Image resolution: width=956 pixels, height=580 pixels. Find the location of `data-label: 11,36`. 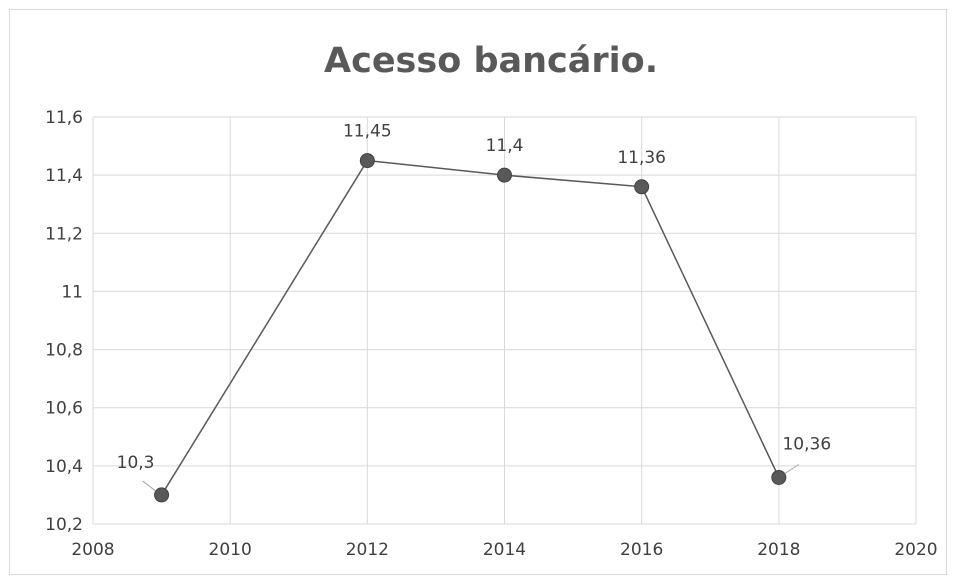

data-label: 11,36 is located at coordinates (641, 158).